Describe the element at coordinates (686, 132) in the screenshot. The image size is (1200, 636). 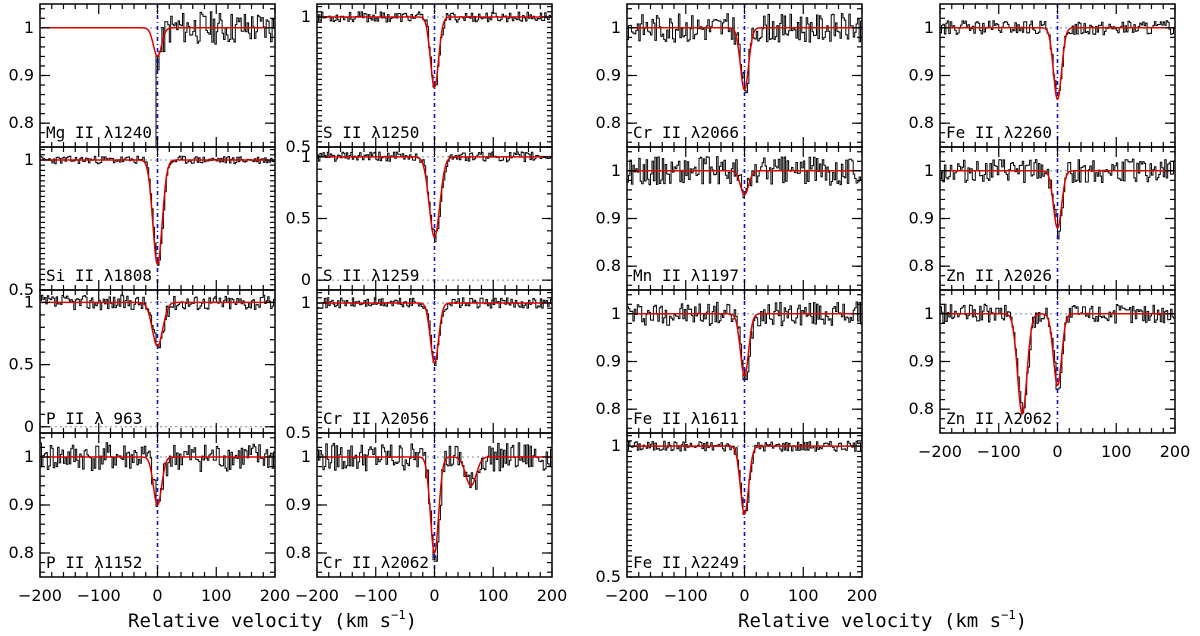
I see `panel-label: Cr II λ2066` at that location.